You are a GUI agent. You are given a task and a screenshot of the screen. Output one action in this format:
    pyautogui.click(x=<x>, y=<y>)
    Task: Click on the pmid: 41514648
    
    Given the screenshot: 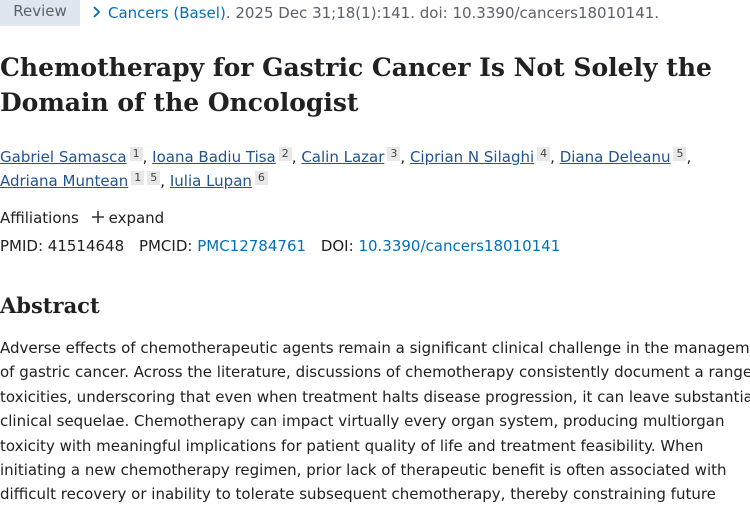 What is the action you would take?
    pyautogui.click(x=86, y=246)
    